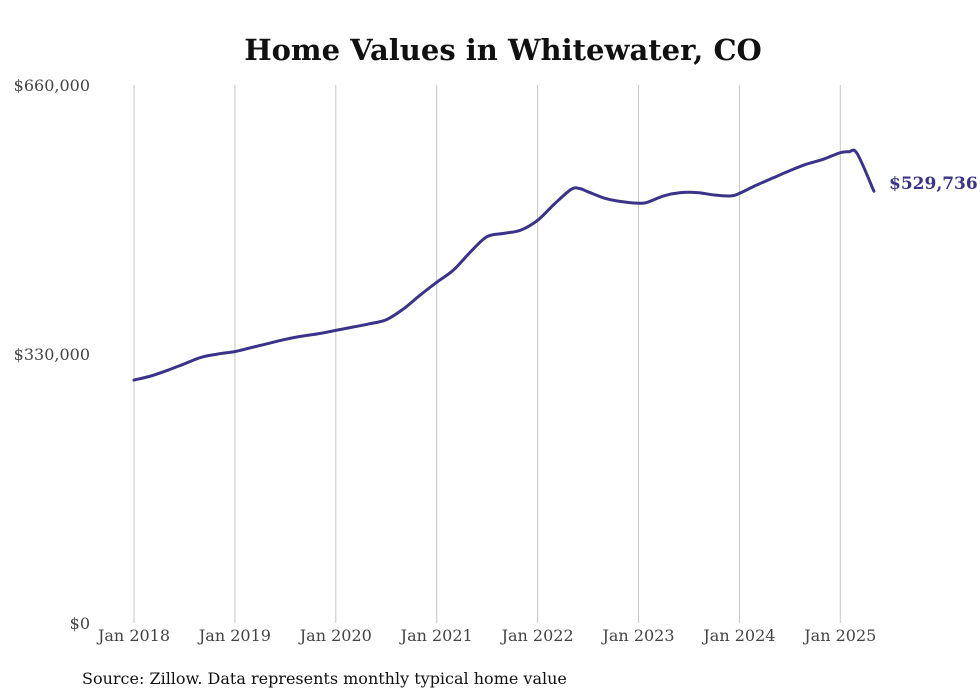 This screenshot has width=980, height=699. What do you see at coordinates (436, 635) in the screenshot?
I see `x-tick-label: Jan 2021` at bounding box center [436, 635].